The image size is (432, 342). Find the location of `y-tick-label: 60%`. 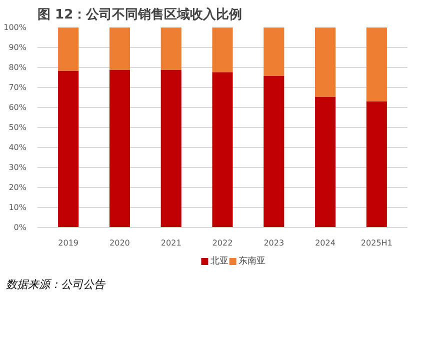

y-tick-label: 60% is located at coordinates (17, 107).